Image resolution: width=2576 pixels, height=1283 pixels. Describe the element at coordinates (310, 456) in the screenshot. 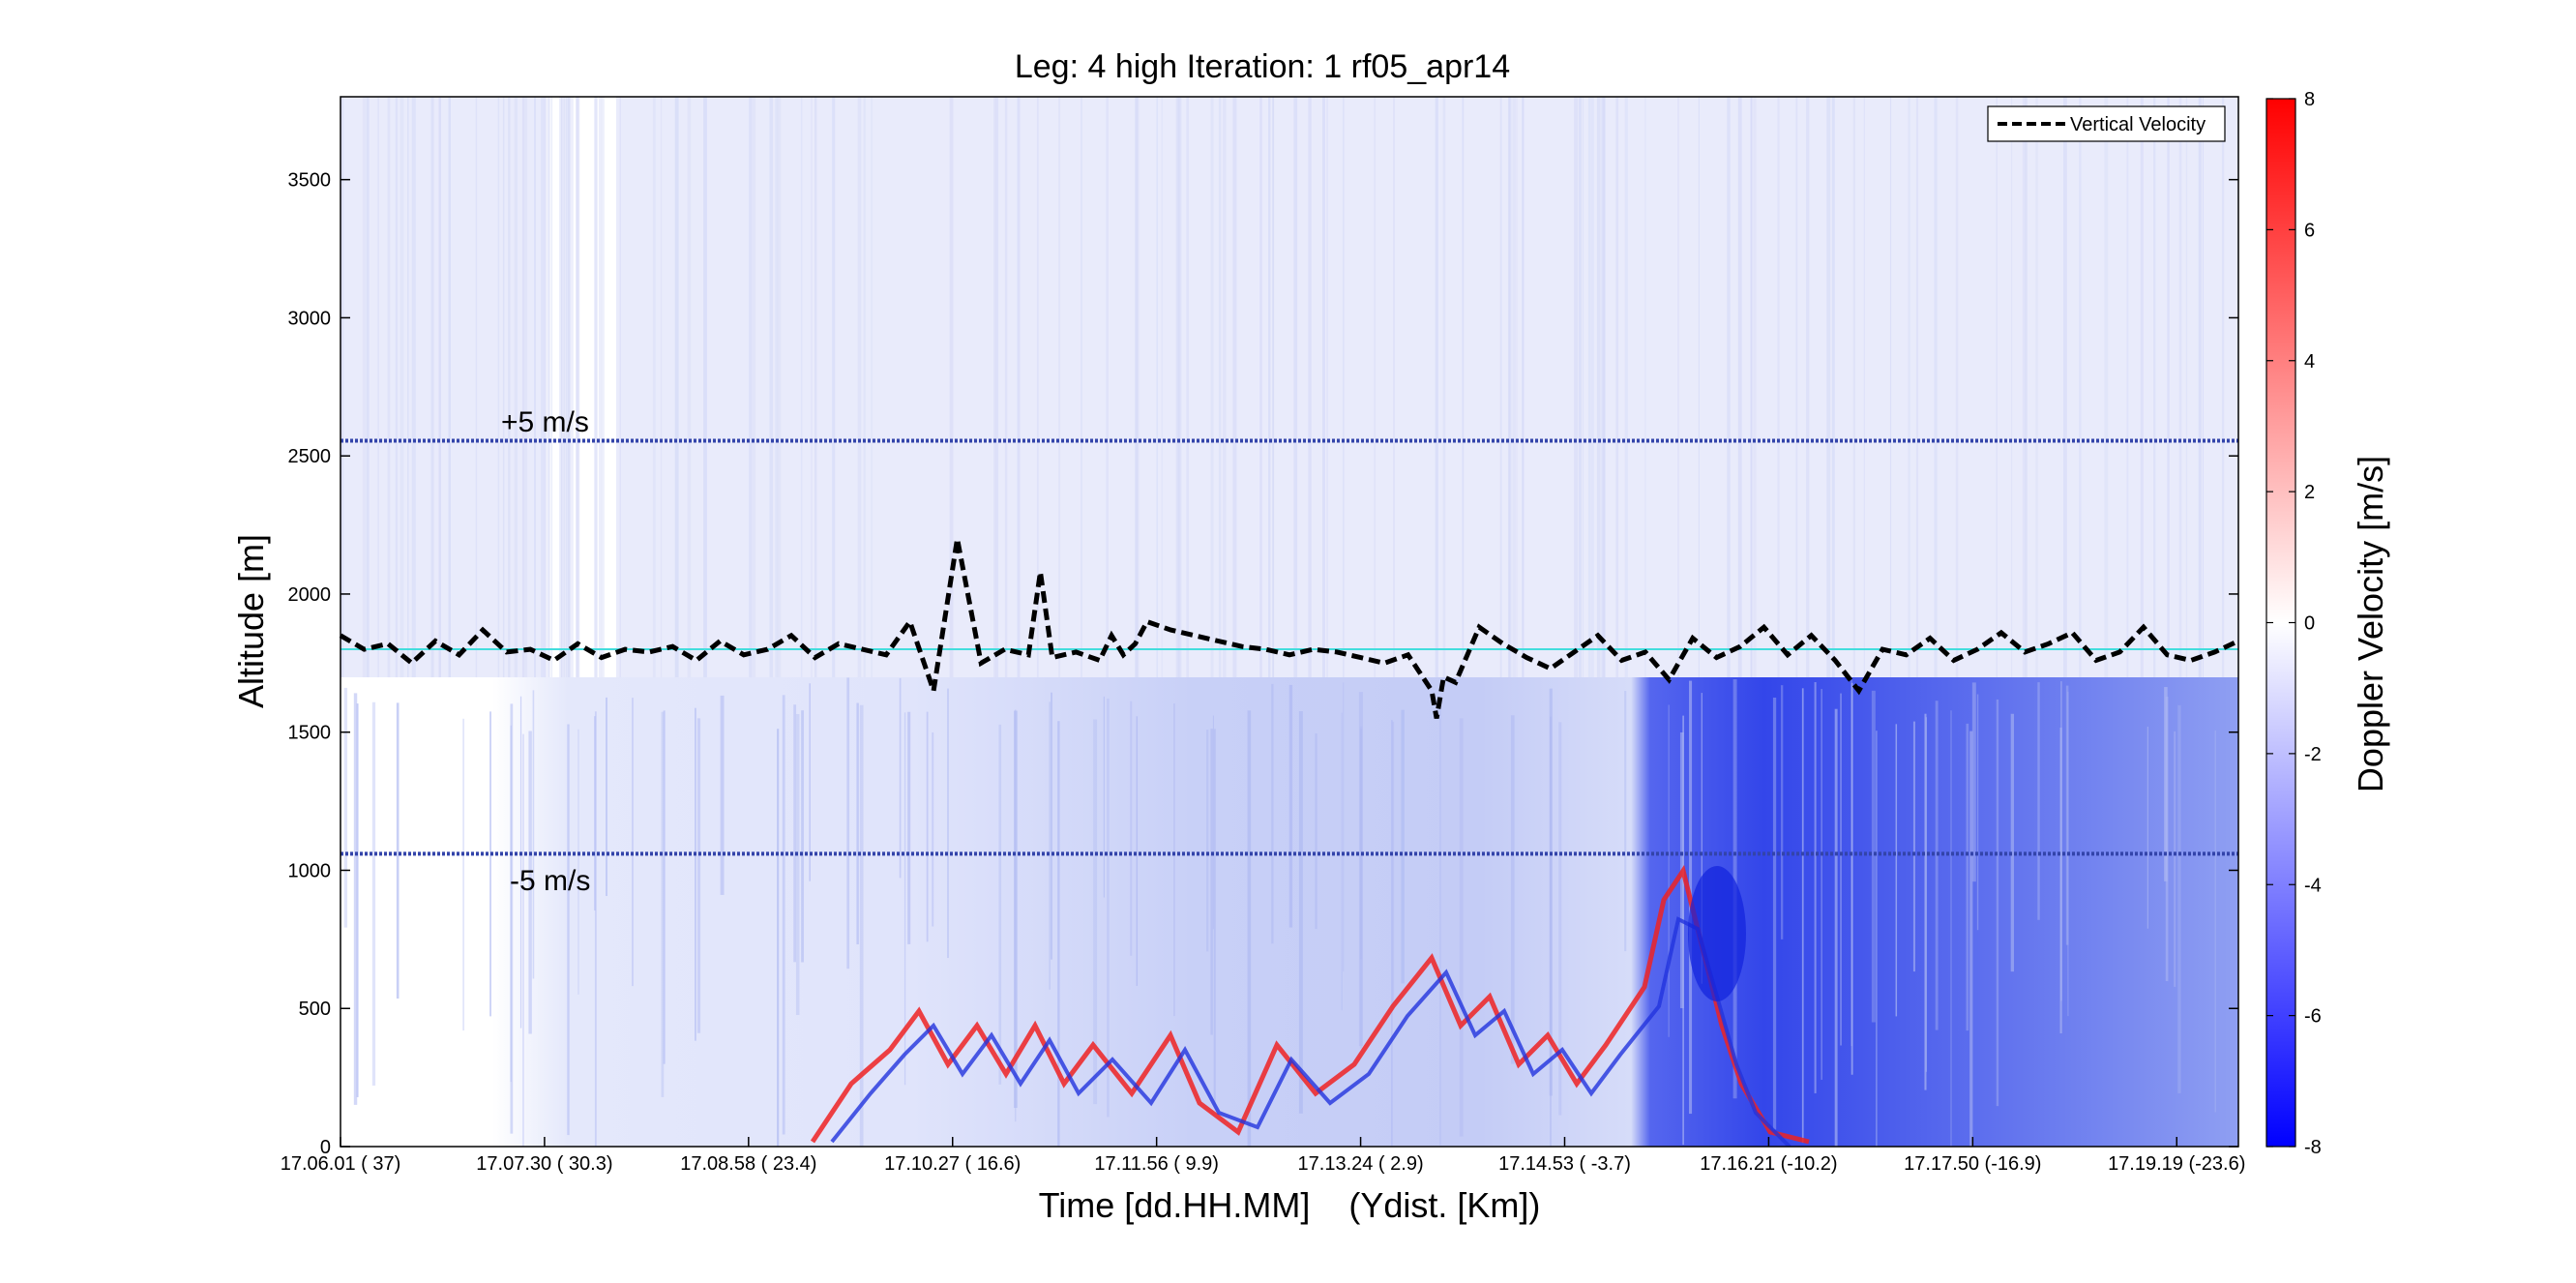

I see `y-tick-label: 2500` at that location.